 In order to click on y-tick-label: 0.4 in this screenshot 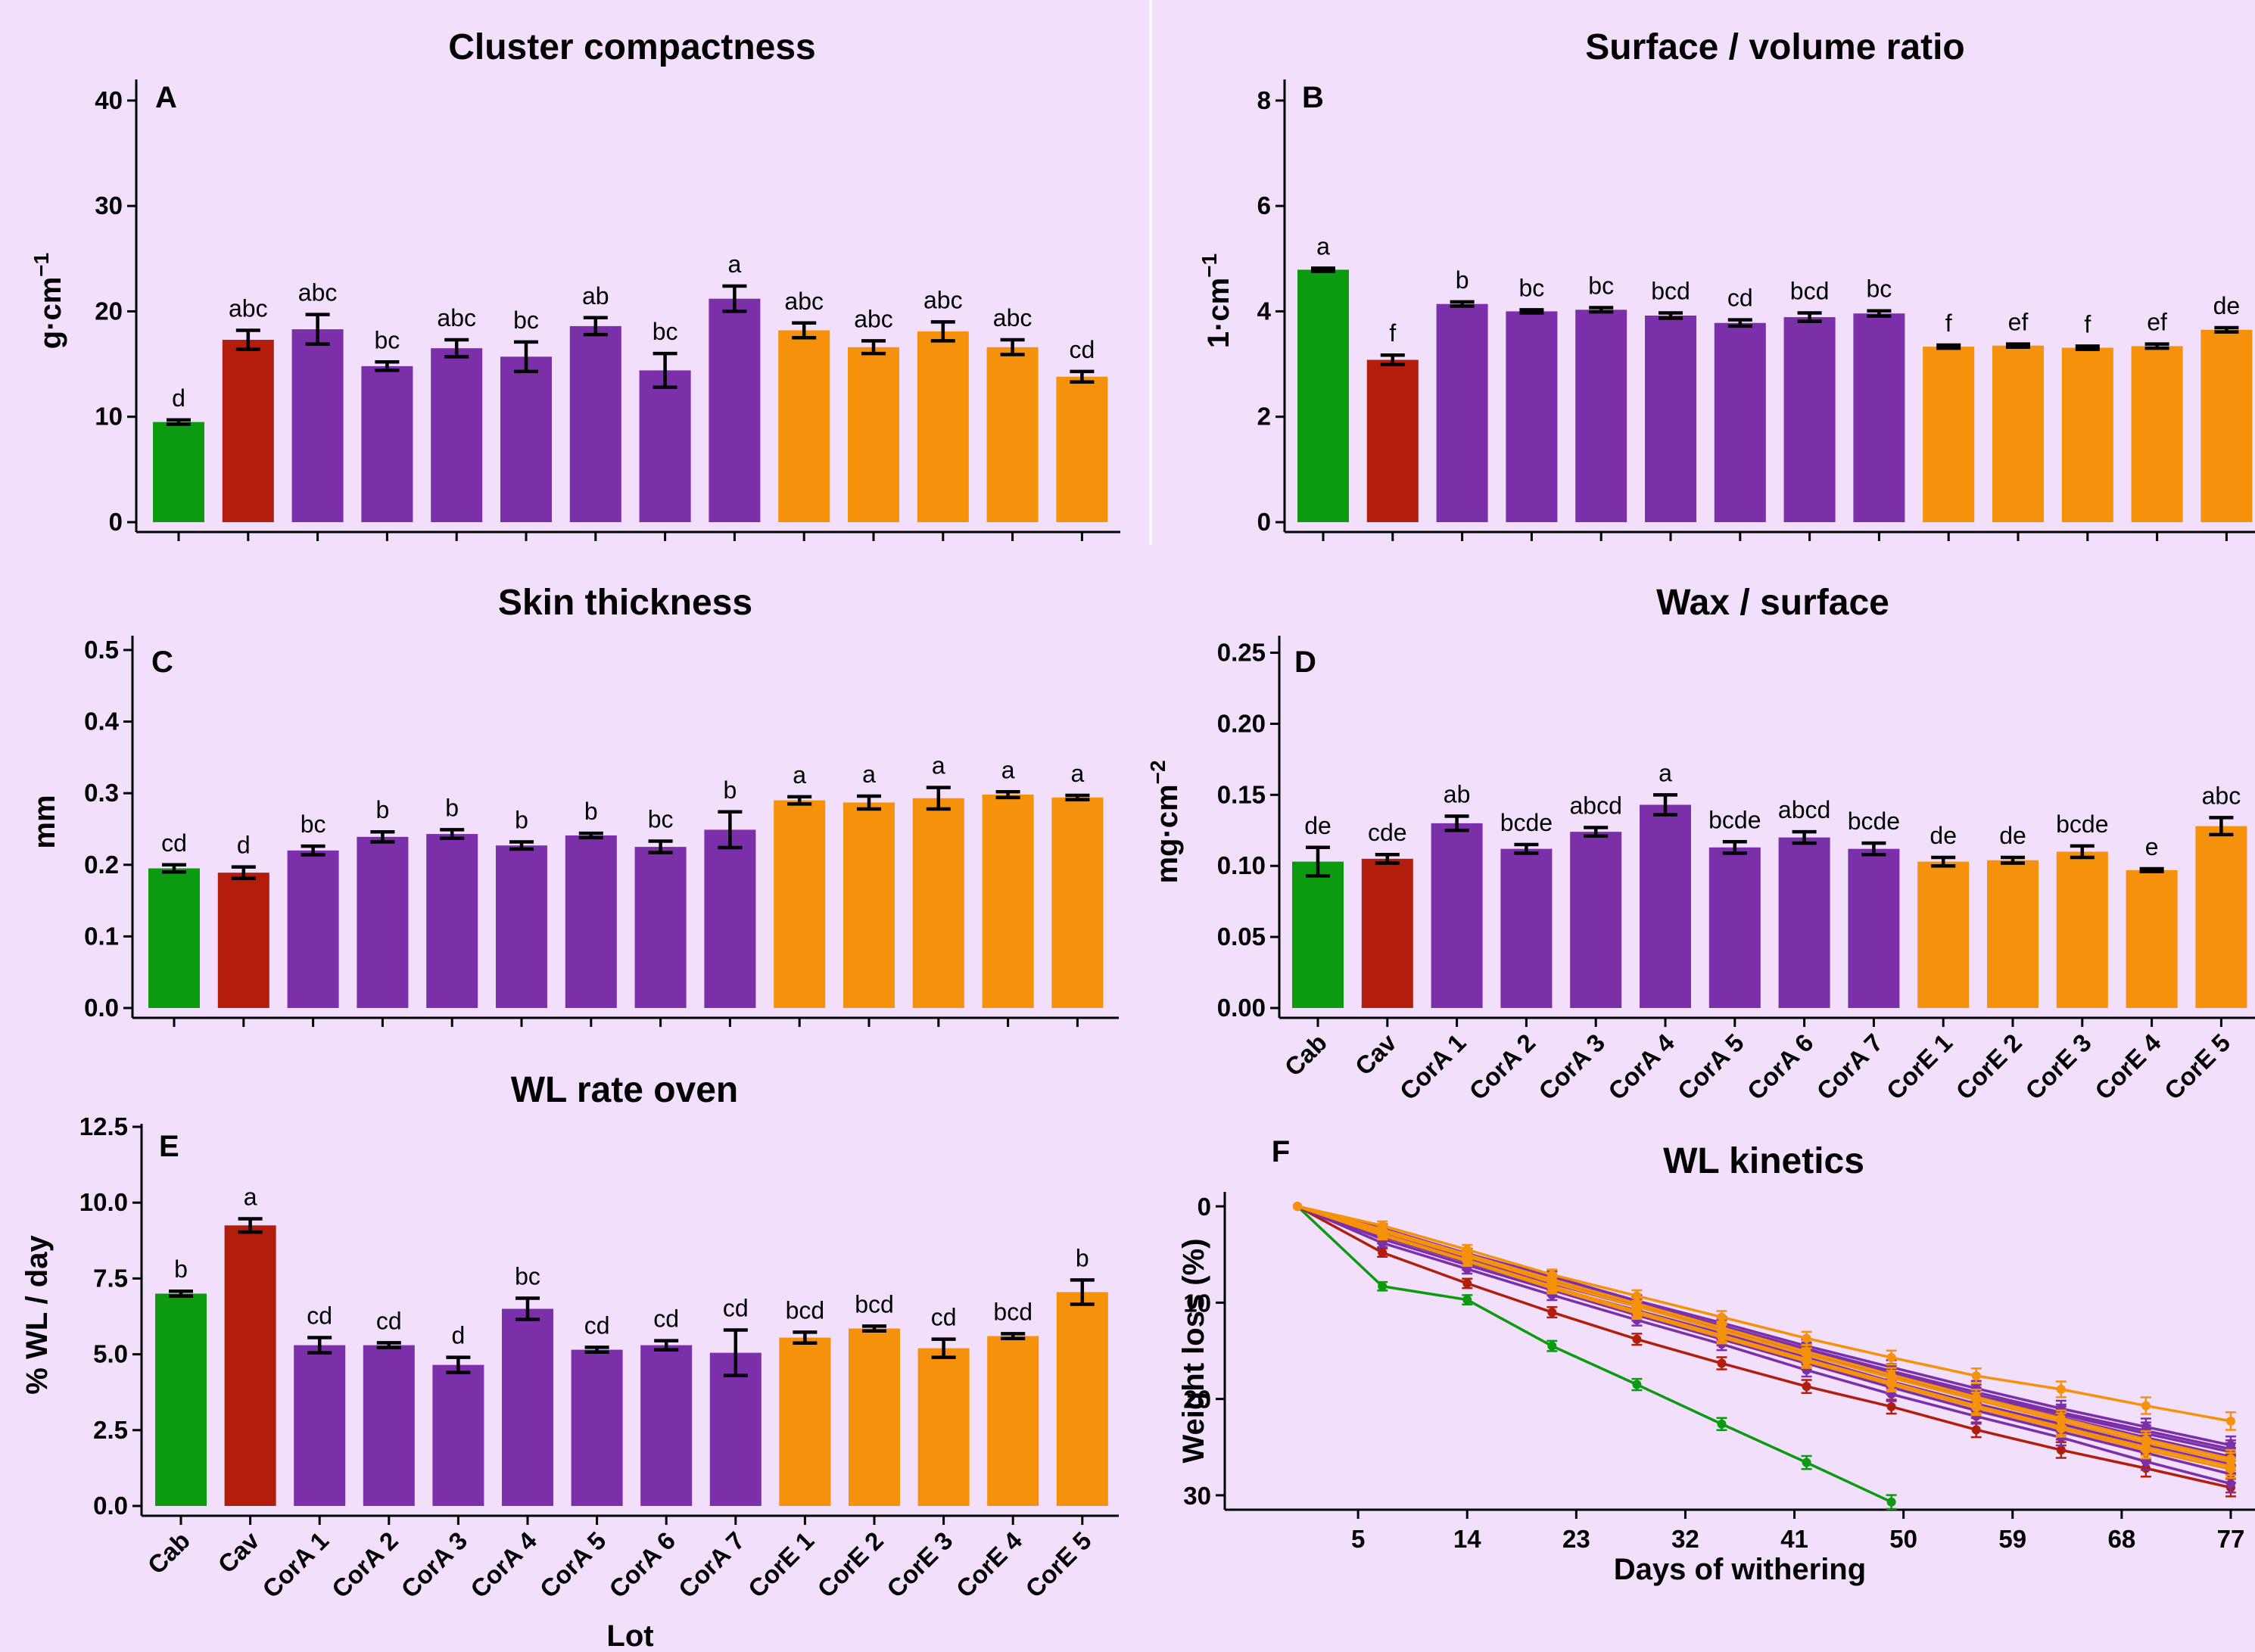, I will do `click(102, 722)`.